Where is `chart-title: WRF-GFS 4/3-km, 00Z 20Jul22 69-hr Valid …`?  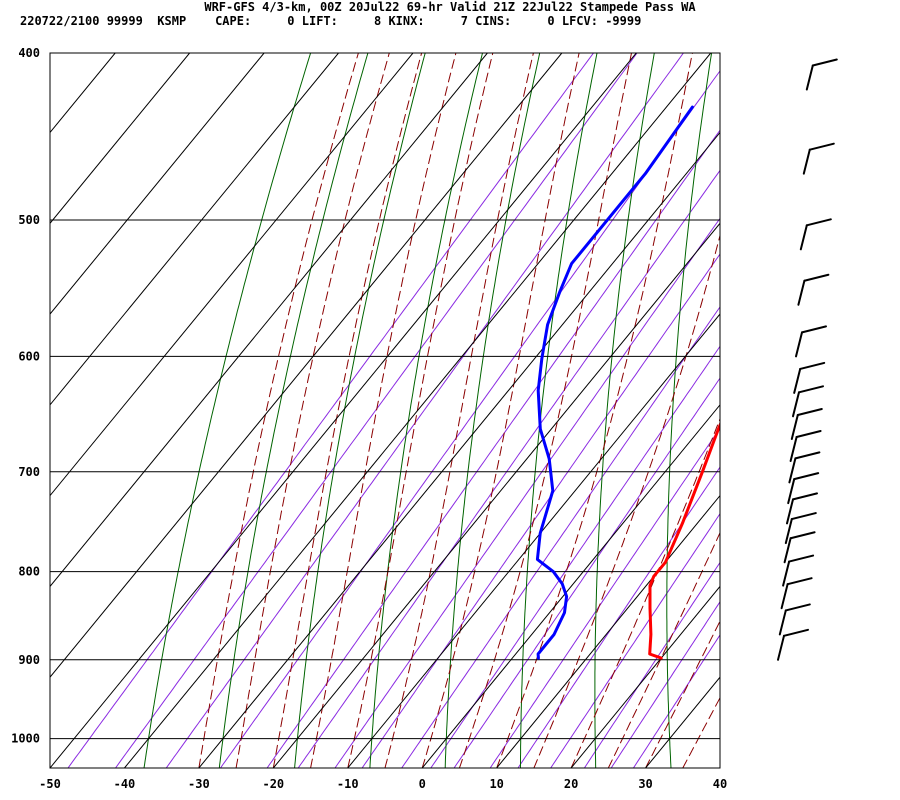 chart-title: WRF-GFS 4/3-km, 00Z 20Jul22 69-hr Valid … is located at coordinates (450, 7).